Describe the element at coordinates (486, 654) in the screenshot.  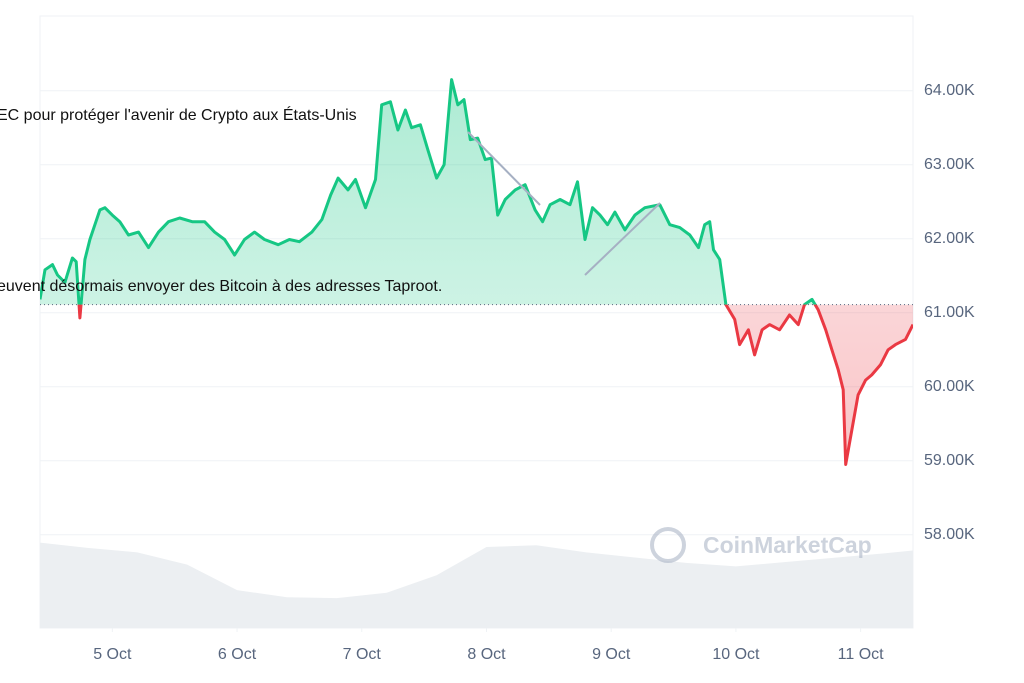
I see `x-tick-label: 8 Oct` at that location.